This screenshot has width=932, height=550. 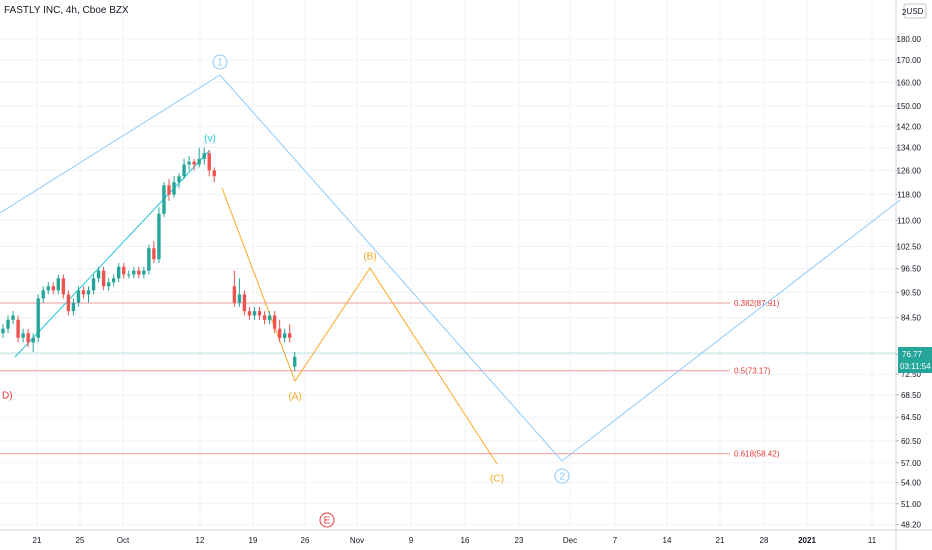 What do you see at coordinates (294, 397) in the screenshot?
I see `wave-label: (A)` at bounding box center [294, 397].